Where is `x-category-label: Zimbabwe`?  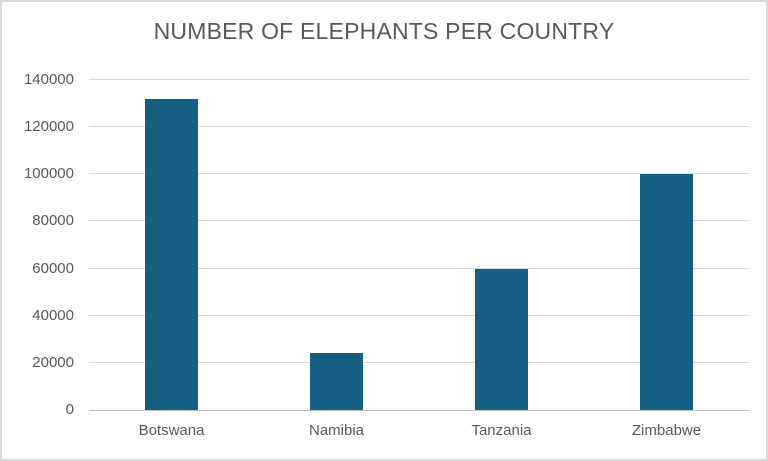
x-category-label: Zimbabwe is located at coordinates (666, 430).